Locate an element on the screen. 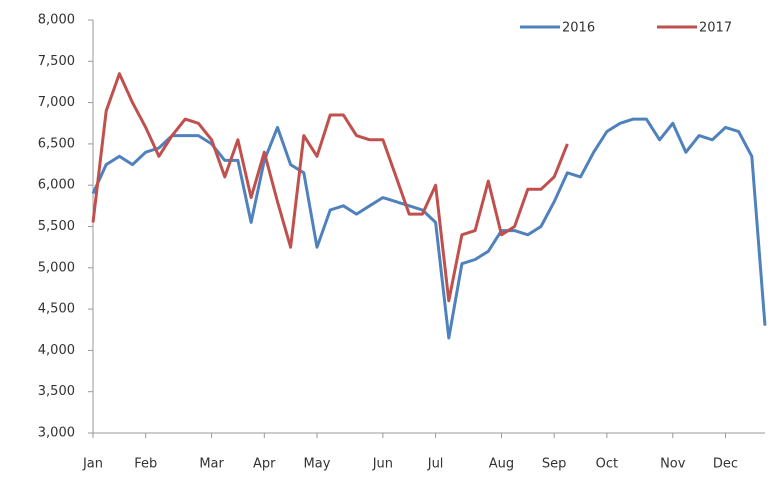 The width and height of the screenshot is (777, 486). x-tick-label: Jul is located at coordinates (435, 464).